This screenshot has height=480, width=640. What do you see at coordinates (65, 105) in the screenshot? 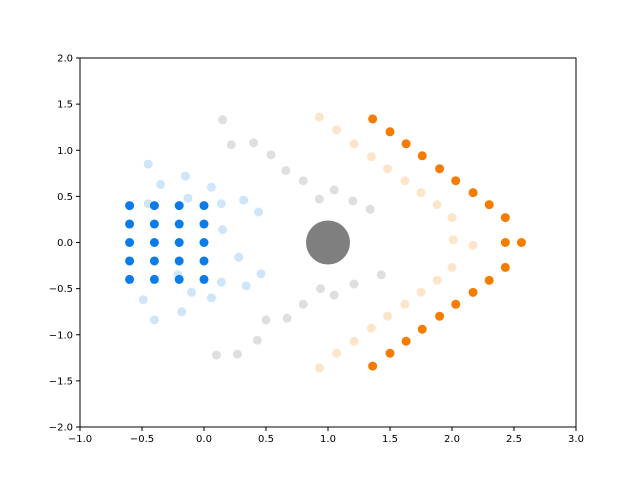
I see `y-tick-label: 1.5` at bounding box center [65, 105].